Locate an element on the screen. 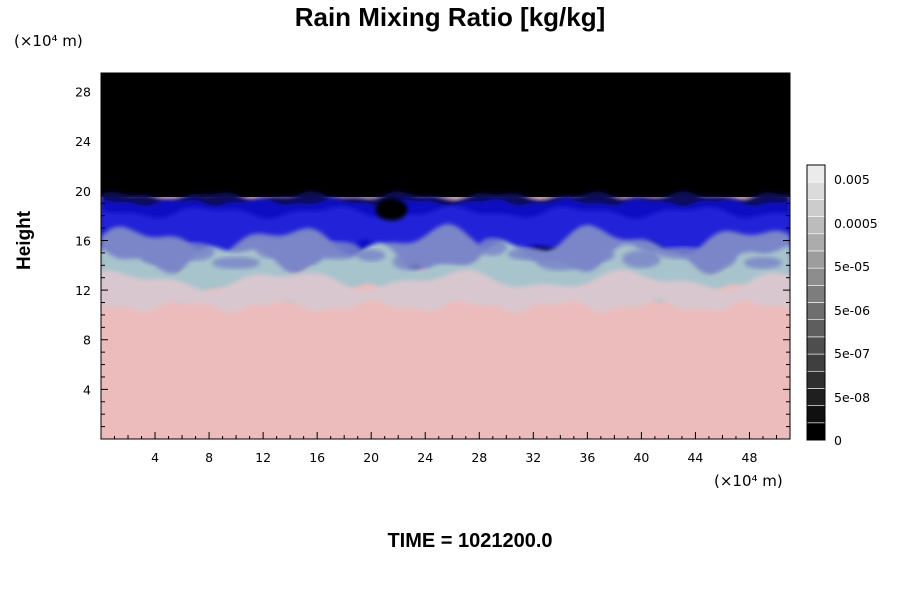 The image size is (900, 600). x-tick-label: 36 is located at coordinates (587, 457).